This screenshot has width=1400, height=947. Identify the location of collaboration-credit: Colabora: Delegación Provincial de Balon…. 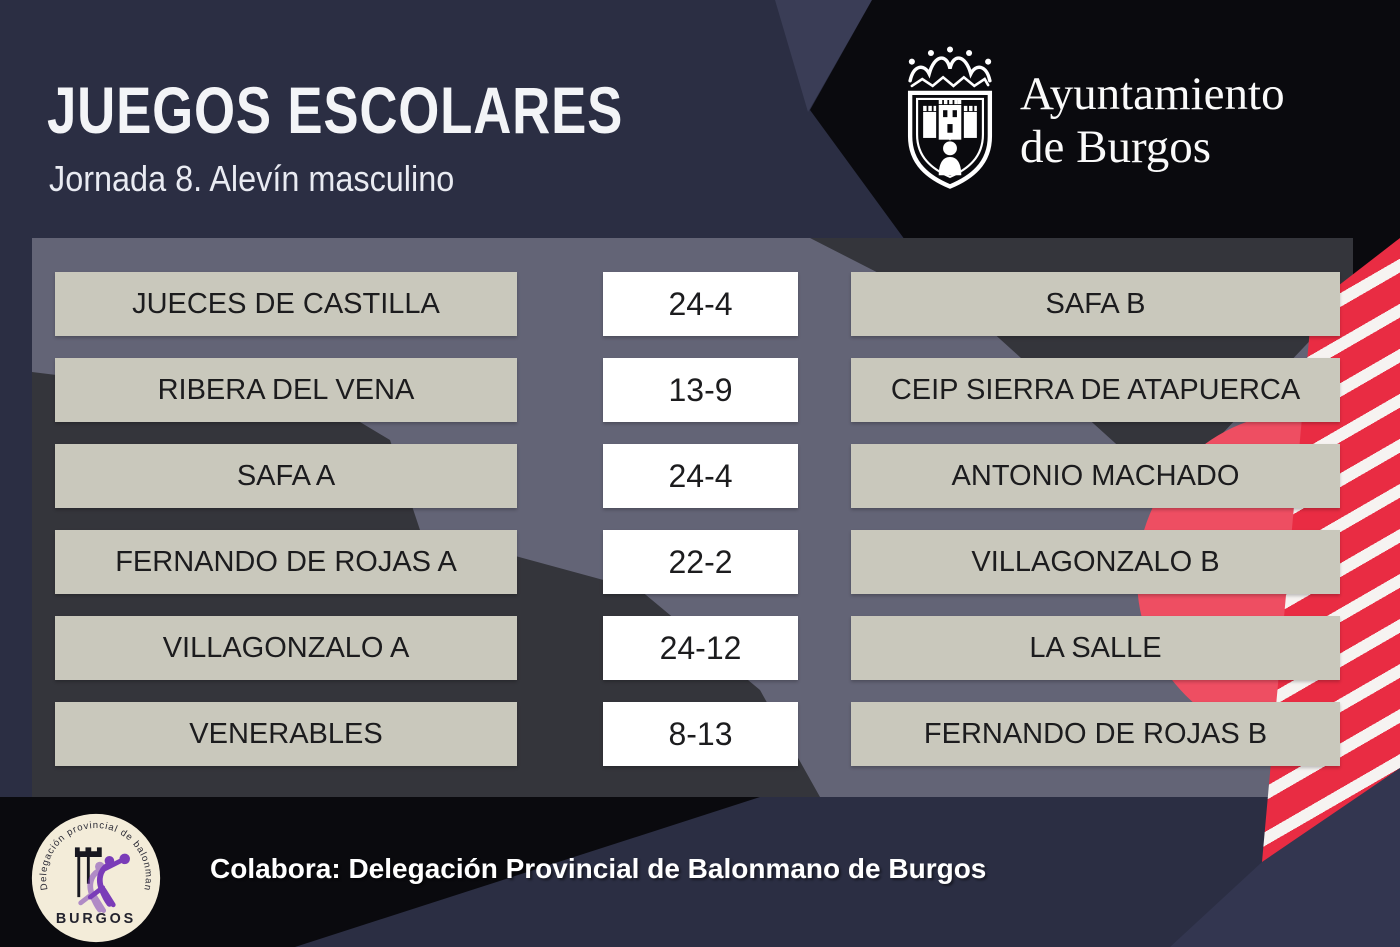
(598, 868).